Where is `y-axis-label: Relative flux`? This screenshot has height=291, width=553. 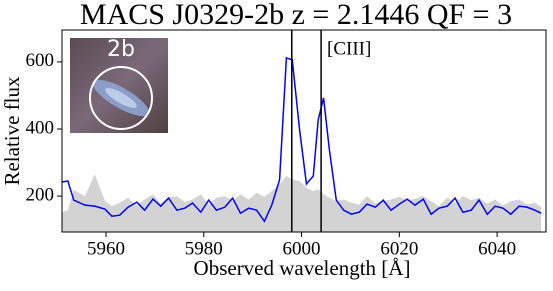 y-axis-label: Relative flux is located at coordinates (12, 131).